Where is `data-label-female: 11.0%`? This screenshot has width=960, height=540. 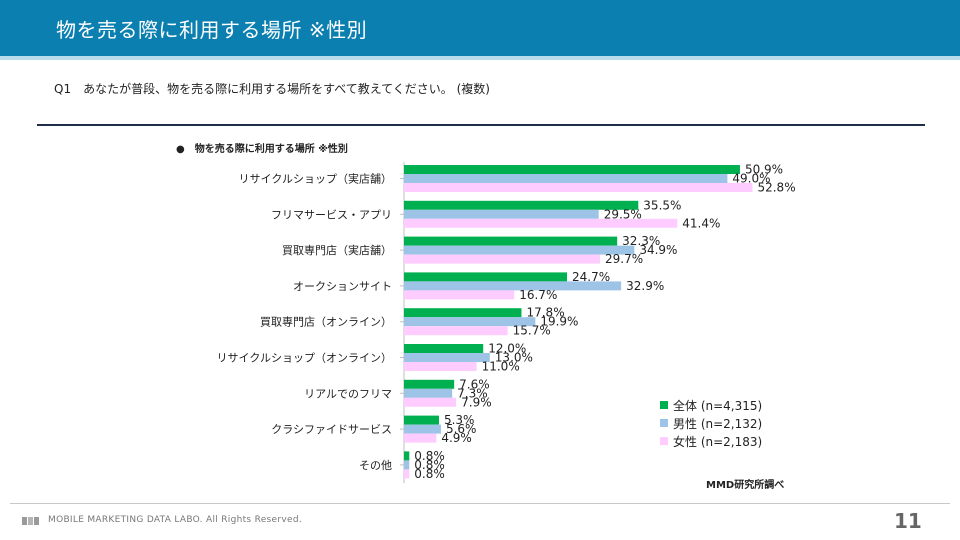
data-label-female: 11.0% is located at coordinates (501, 367).